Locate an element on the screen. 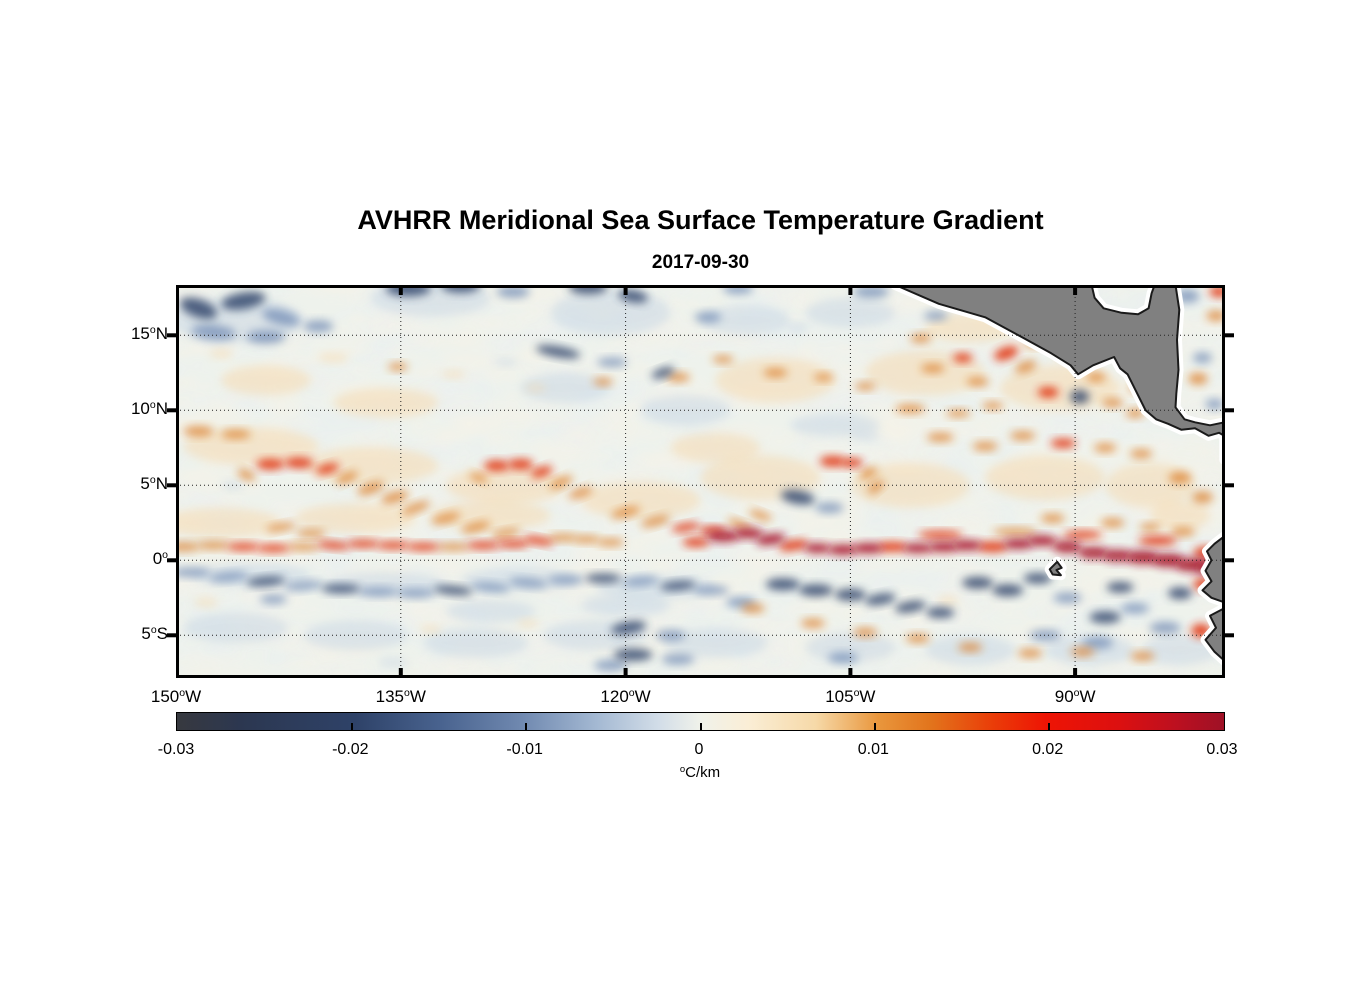  x-axis-label-150W: 150oW is located at coordinates (176, 697).